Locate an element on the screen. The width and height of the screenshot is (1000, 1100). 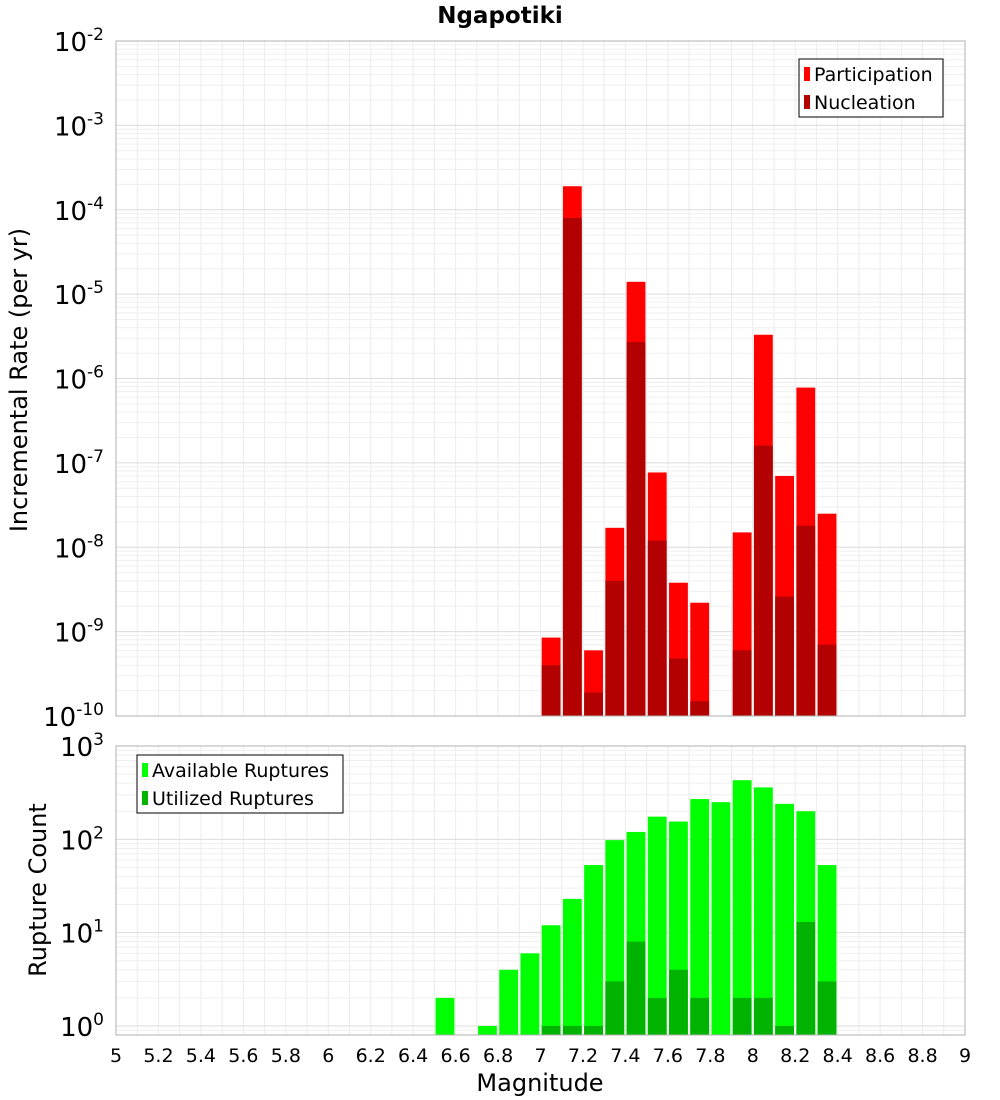
legend-label: Participation is located at coordinates (873, 75).